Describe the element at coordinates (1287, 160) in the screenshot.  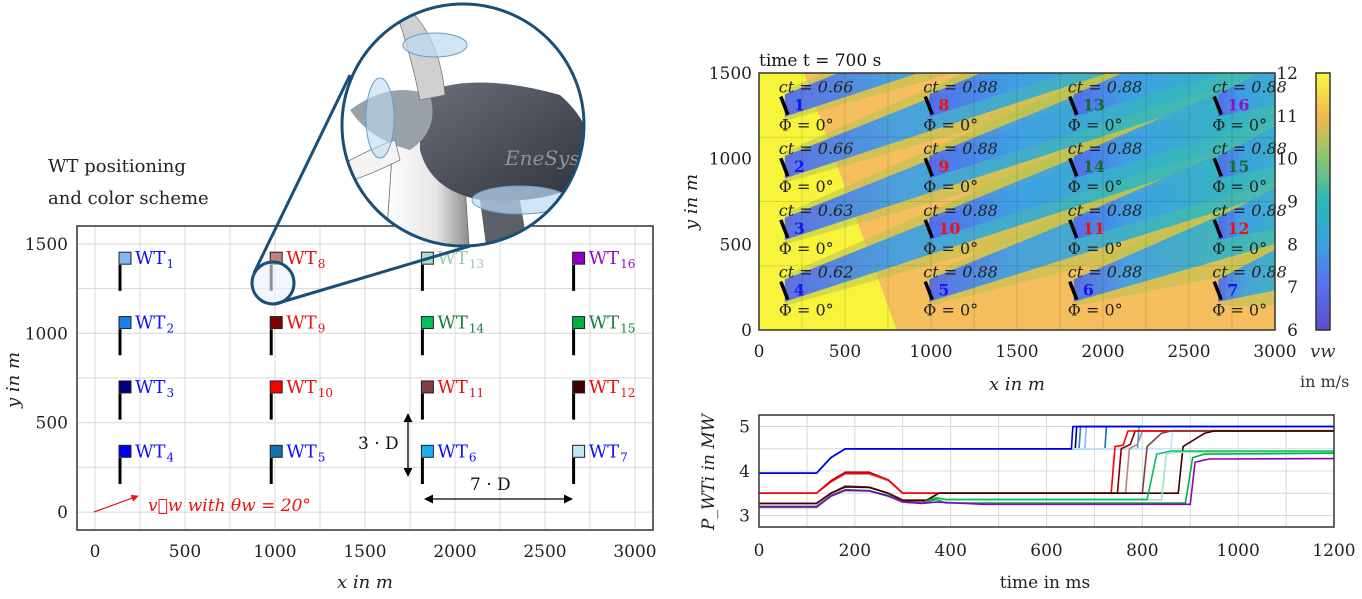
I see `colorbar-tick-label: 10` at that location.